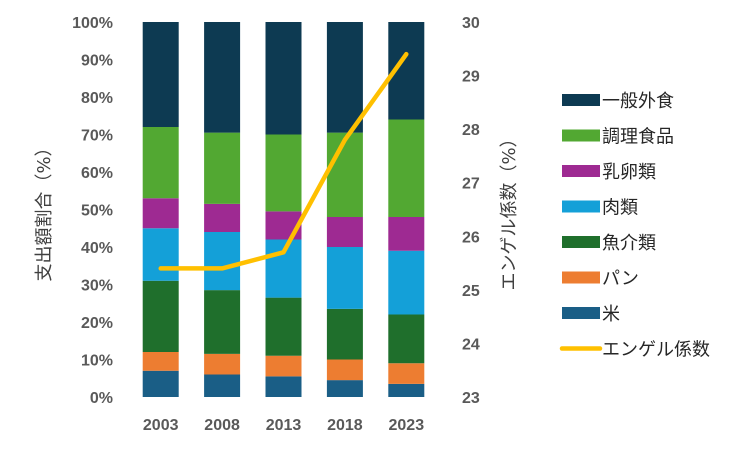 Image resolution: width=750 pixels, height=449 pixels. What do you see at coordinates (345, 425) in the screenshot?
I see `x-tick-label: 2018` at bounding box center [345, 425].